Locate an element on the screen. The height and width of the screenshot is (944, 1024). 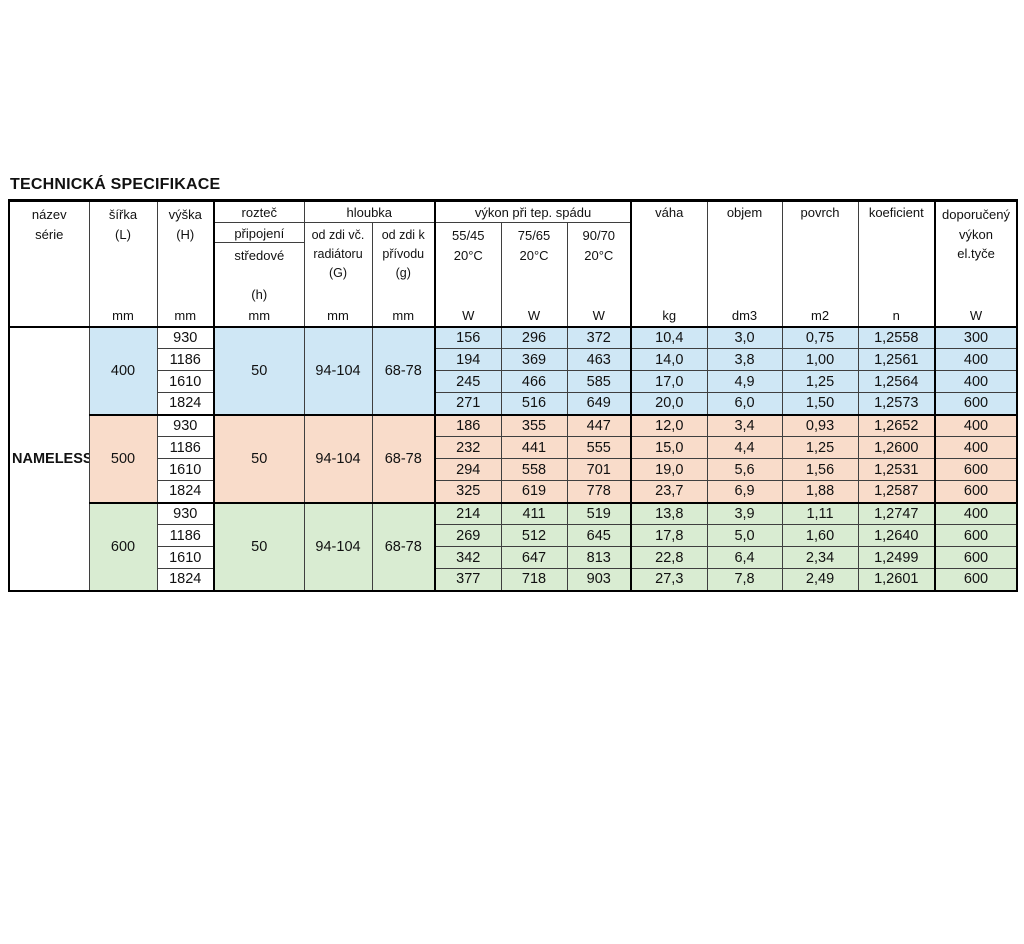
col-header-coefficient: koeficient is located at coordinates (896, 252).